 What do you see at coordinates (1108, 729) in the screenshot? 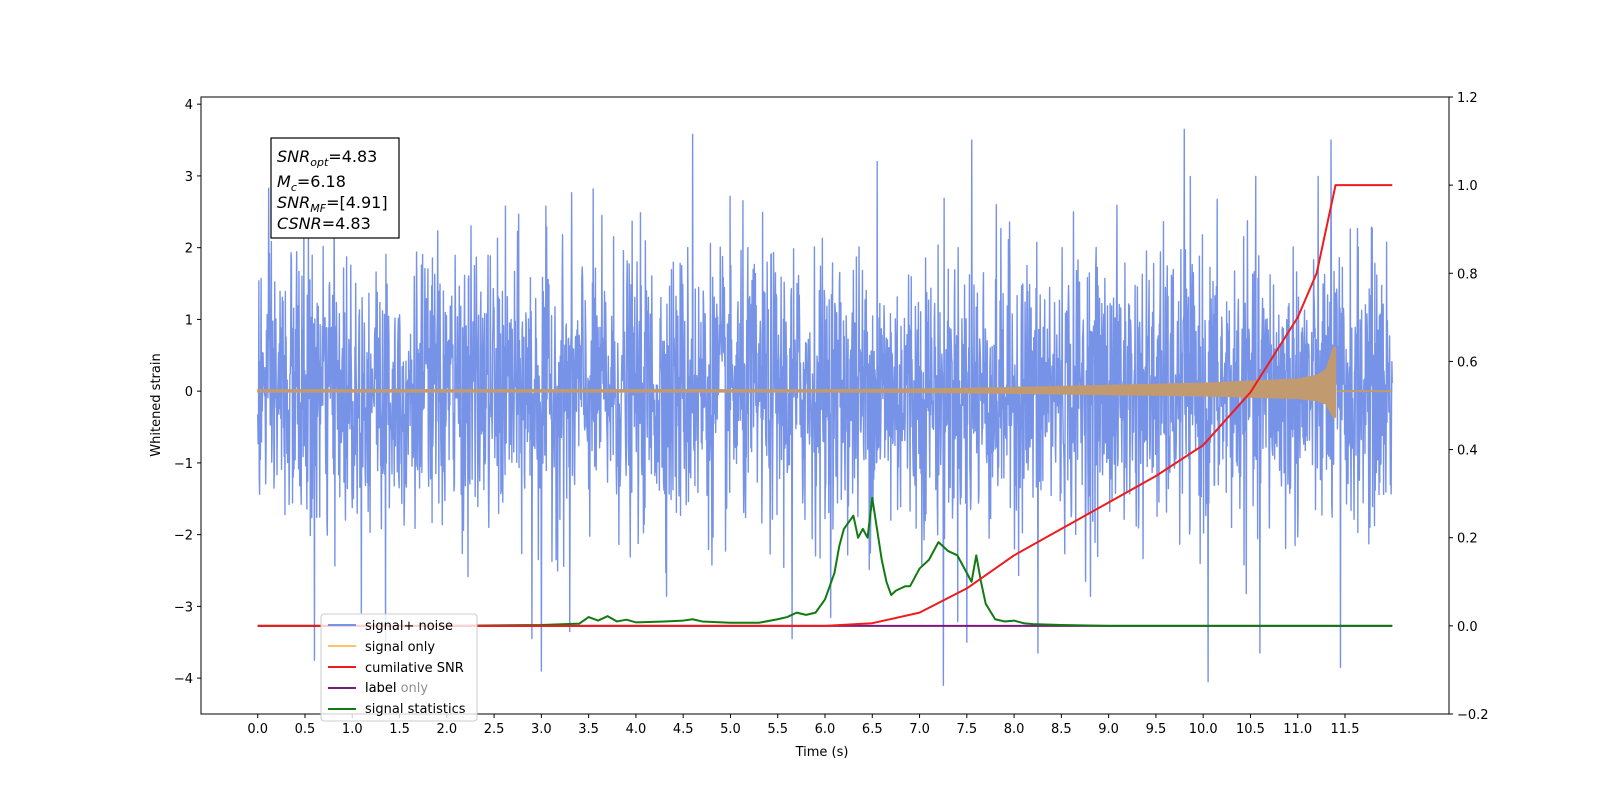
I see `x-tick-label: 9.0` at bounding box center [1108, 729].